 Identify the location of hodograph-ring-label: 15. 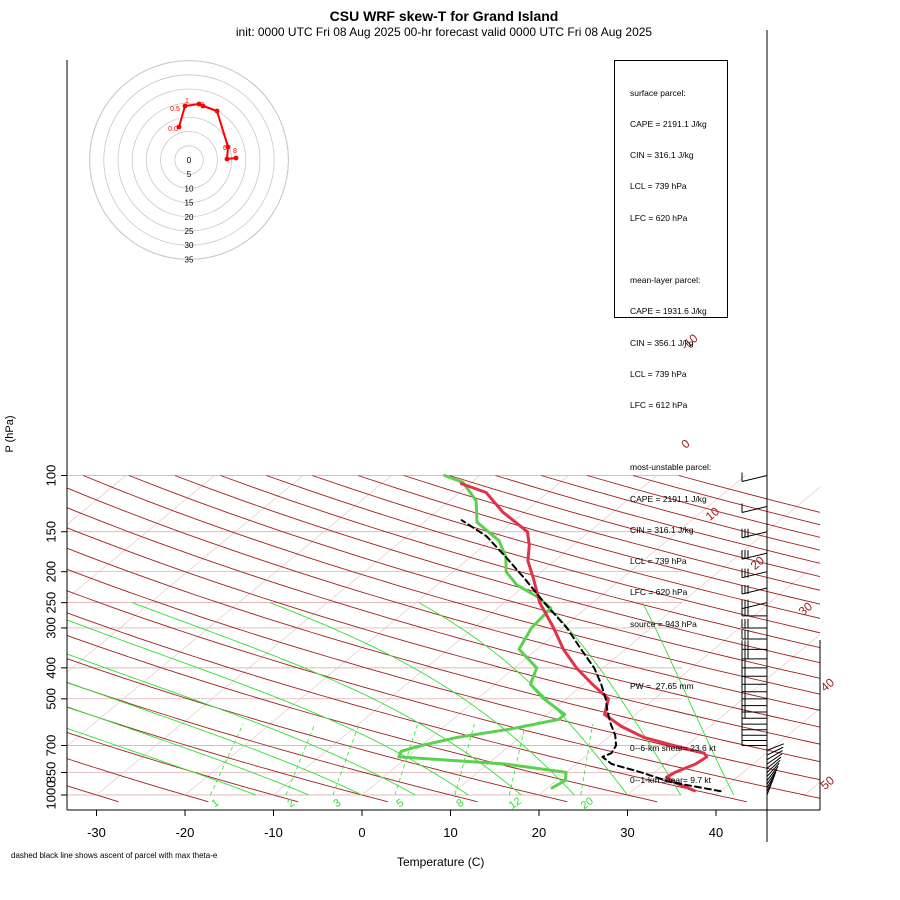
(189, 203).